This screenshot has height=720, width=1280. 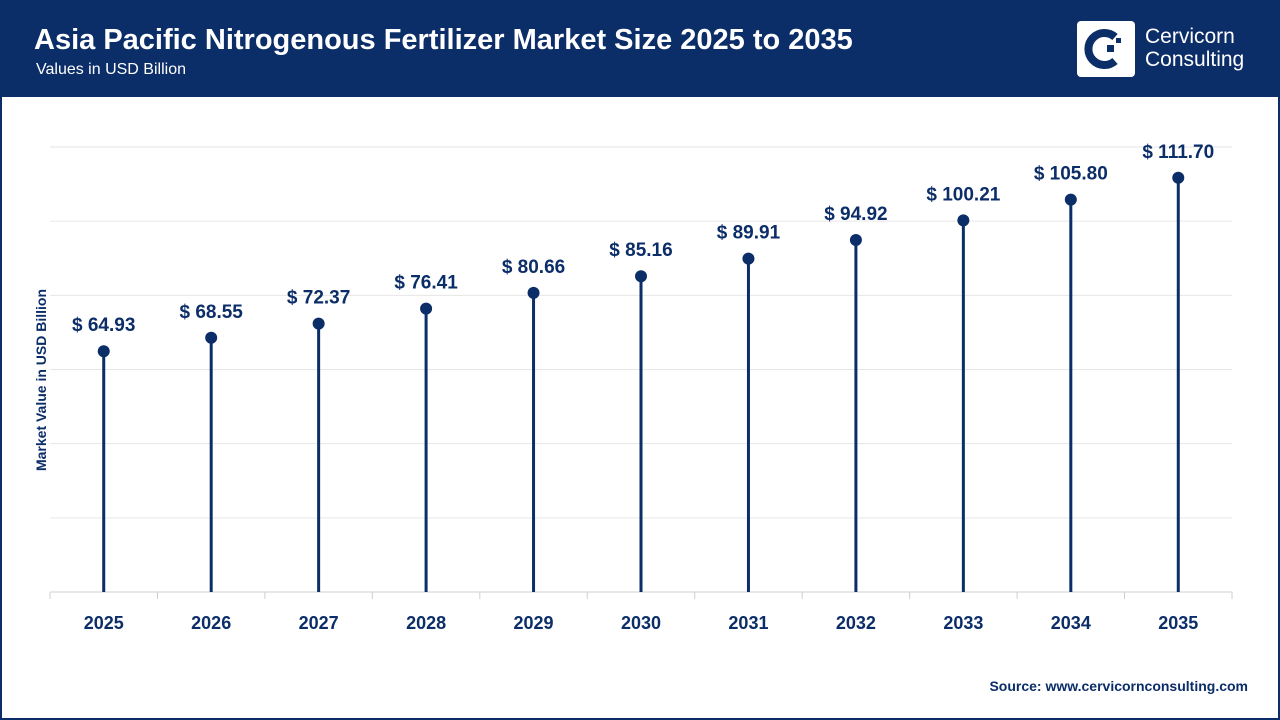 I want to click on x-tick-label: 2026, so click(x=211, y=623).